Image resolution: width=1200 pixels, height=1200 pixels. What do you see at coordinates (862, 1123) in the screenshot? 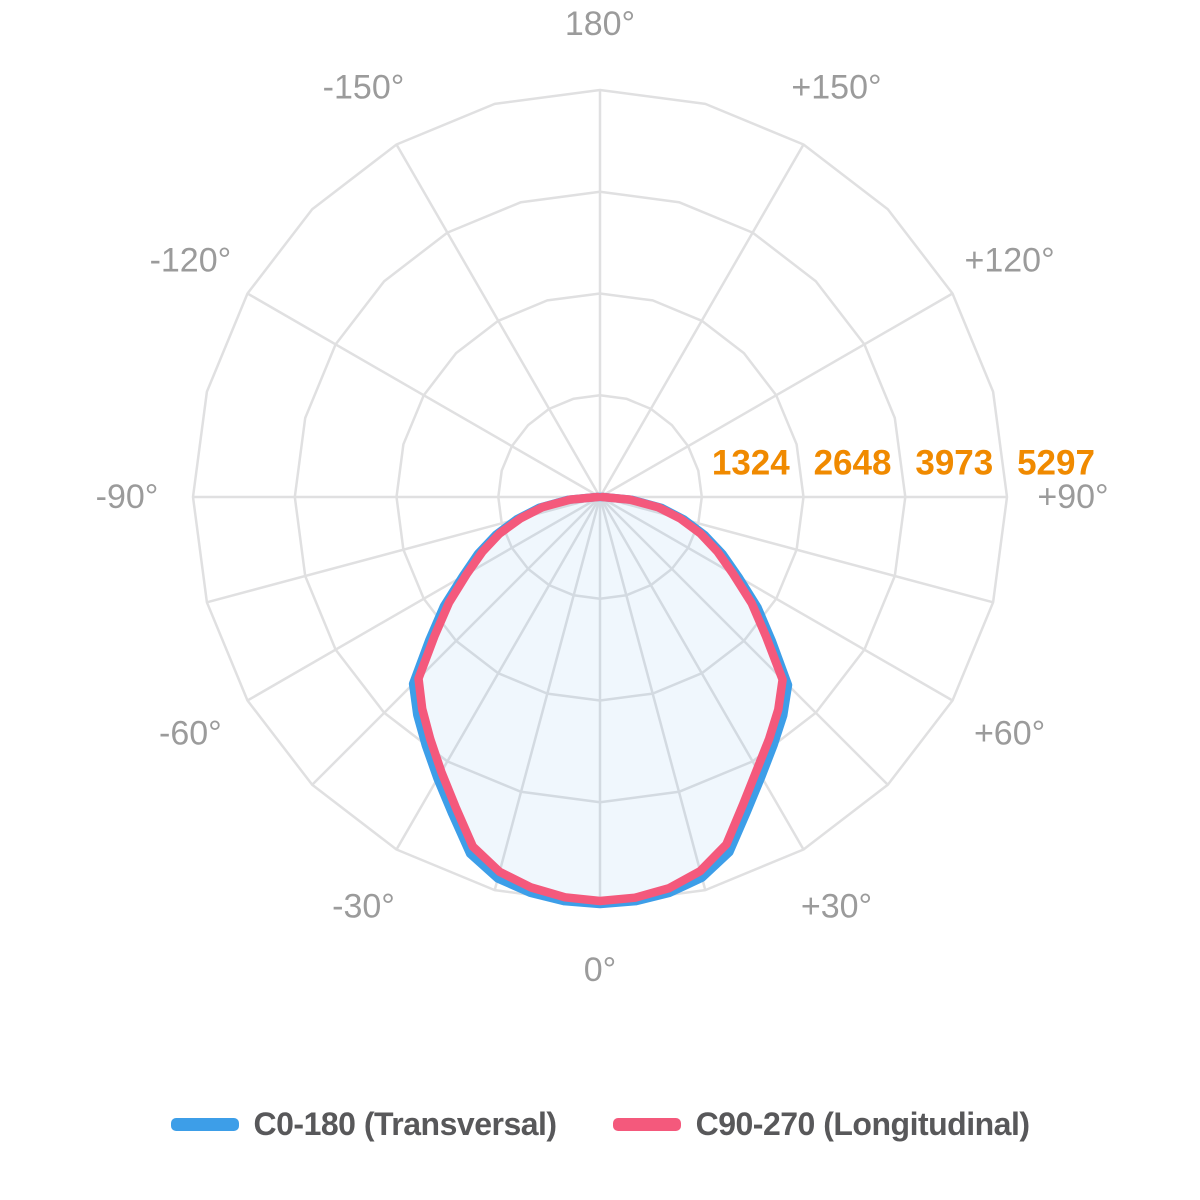
I see `legend-label-c90-270: C90-270 (Longitudinal)` at bounding box center [862, 1123].